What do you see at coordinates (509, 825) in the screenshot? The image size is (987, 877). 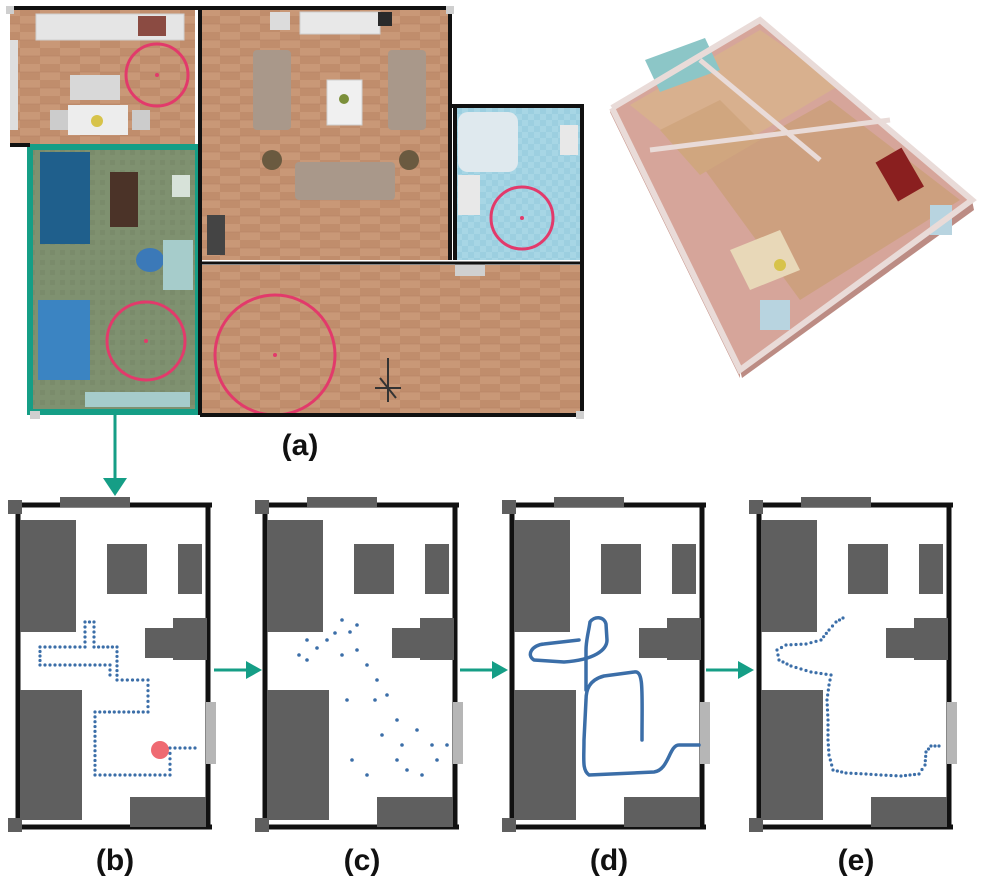 I see `map-corner-post` at bounding box center [509, 825].